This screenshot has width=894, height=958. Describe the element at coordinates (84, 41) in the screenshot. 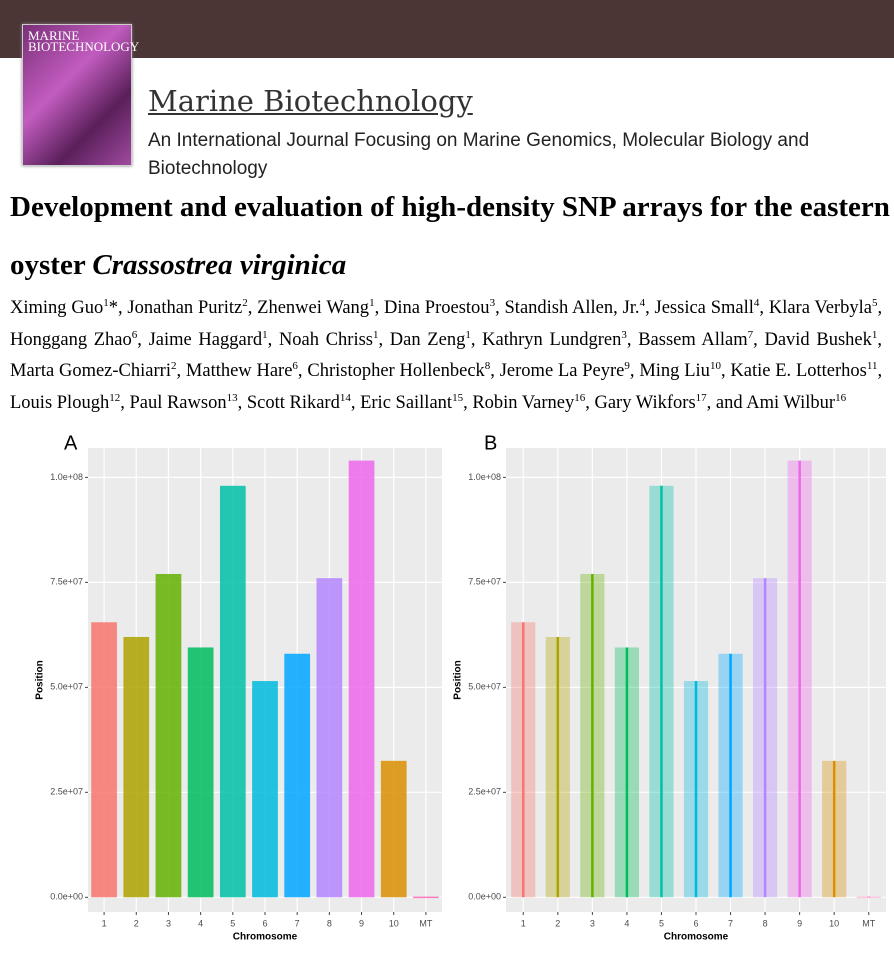

I see `cover-title: MARINE BIOTECHNOLOGY` at that location.